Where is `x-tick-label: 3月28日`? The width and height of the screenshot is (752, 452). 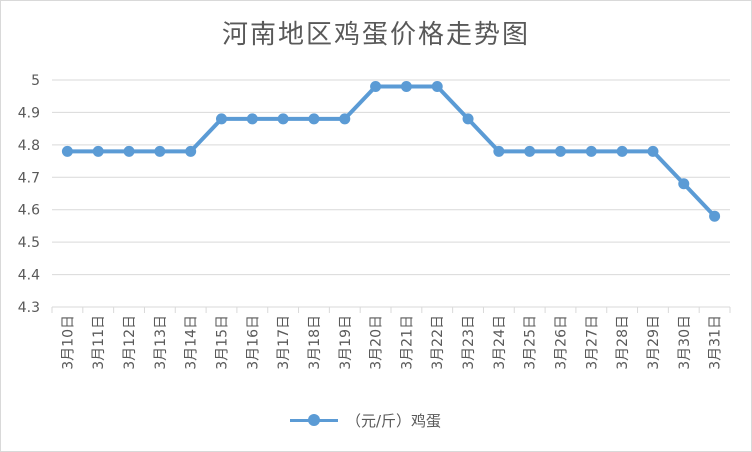
x-tick-label: 3月28日 is located at coordinates (623, 342).